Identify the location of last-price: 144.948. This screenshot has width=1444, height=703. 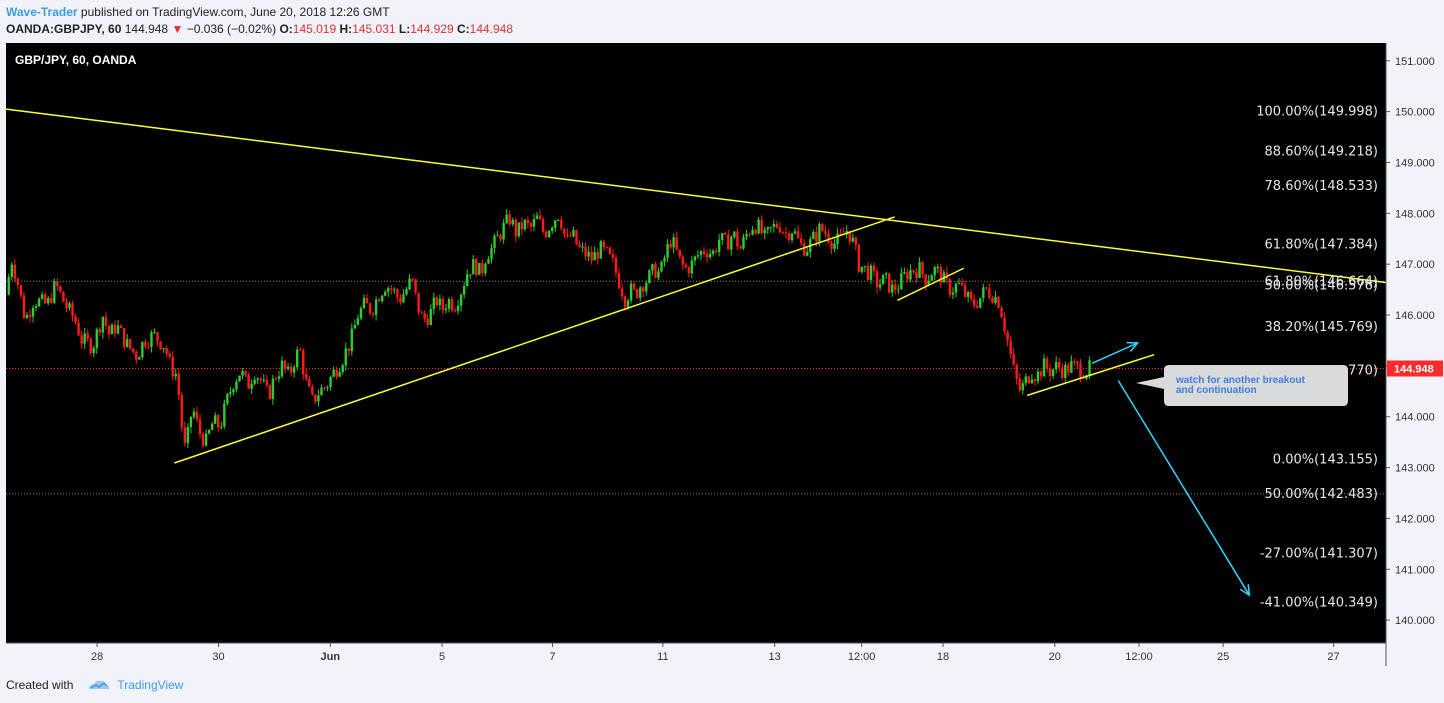
(146, 29).